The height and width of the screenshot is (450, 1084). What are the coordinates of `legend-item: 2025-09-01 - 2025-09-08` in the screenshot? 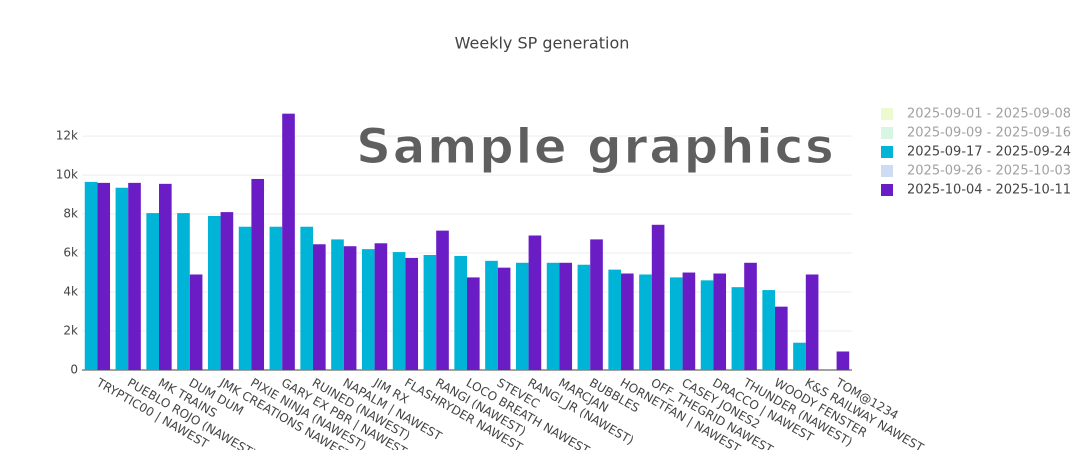 It's located at (976, 114).